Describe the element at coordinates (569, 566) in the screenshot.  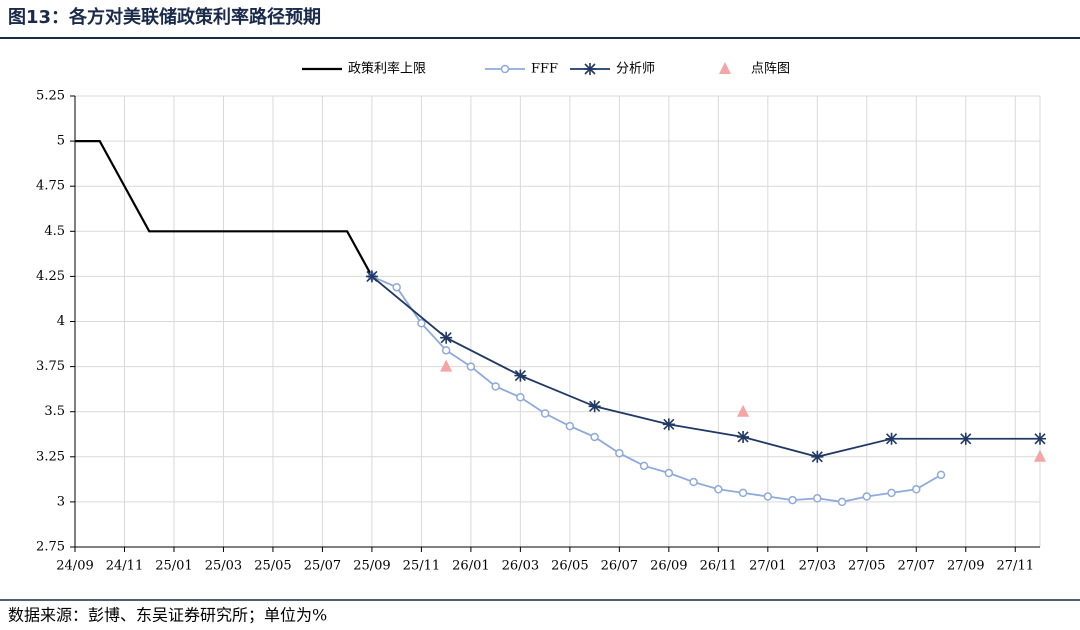
I see `x-tick-label: 26/05` at that location.